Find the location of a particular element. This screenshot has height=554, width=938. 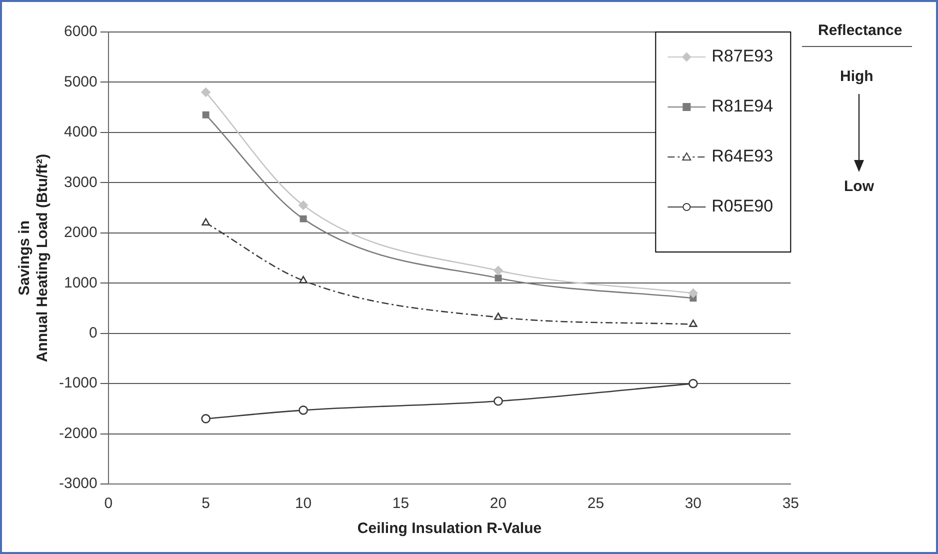

y-tick-label: 4000 is located at coordinates (81, 132).